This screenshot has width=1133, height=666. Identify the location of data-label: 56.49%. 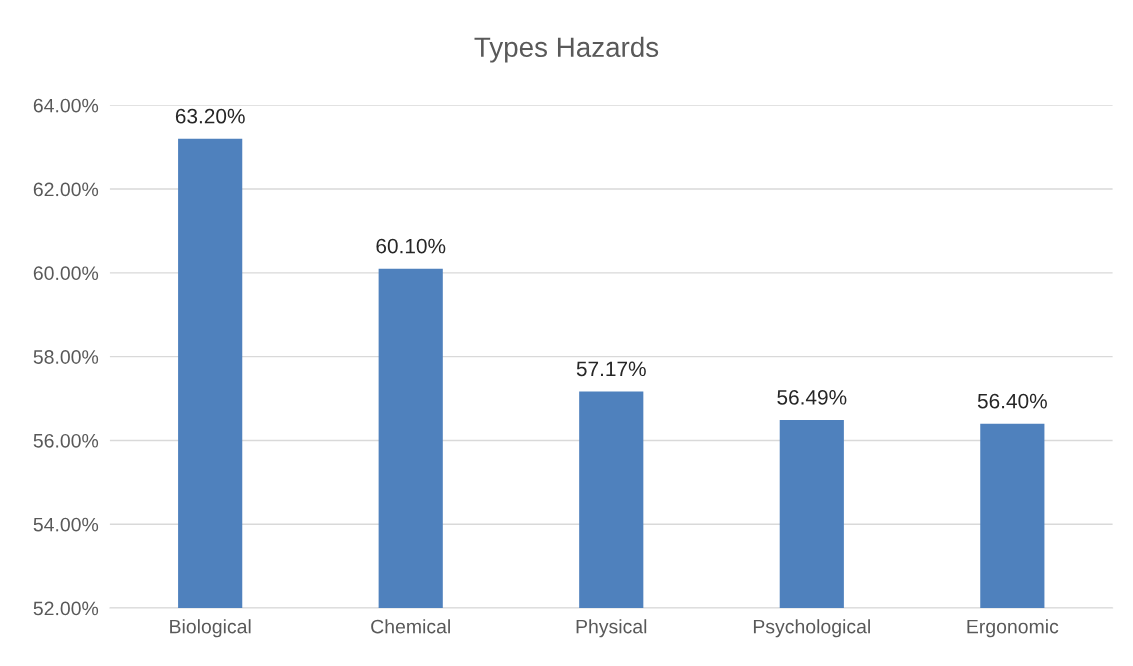
(812, 397).